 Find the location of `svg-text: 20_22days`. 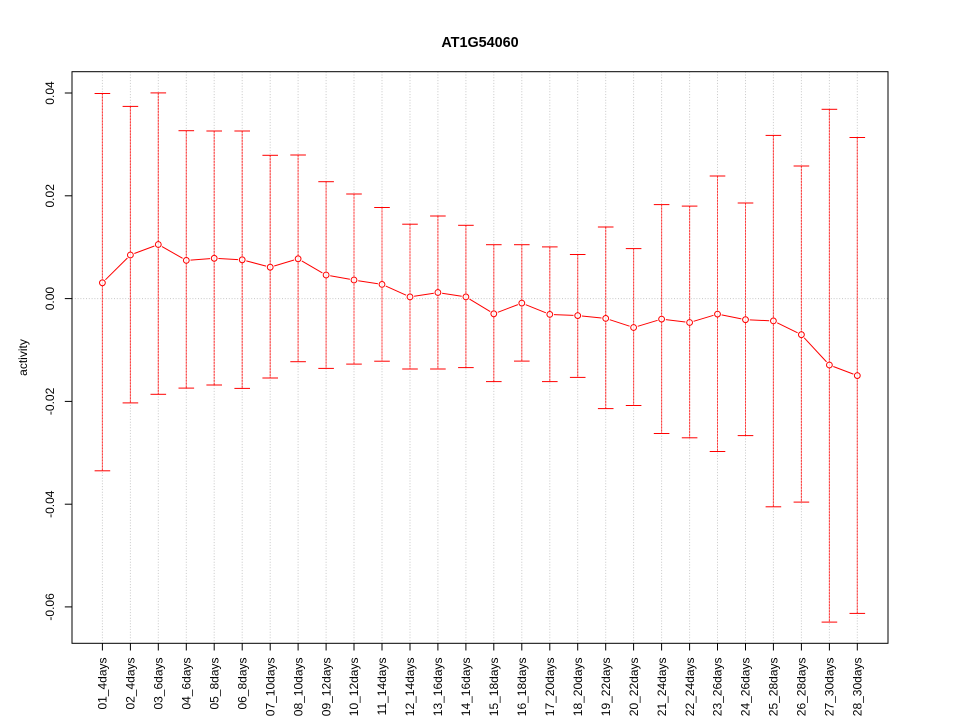

svg-text: 20_22days is located at coordinates (634, 687).